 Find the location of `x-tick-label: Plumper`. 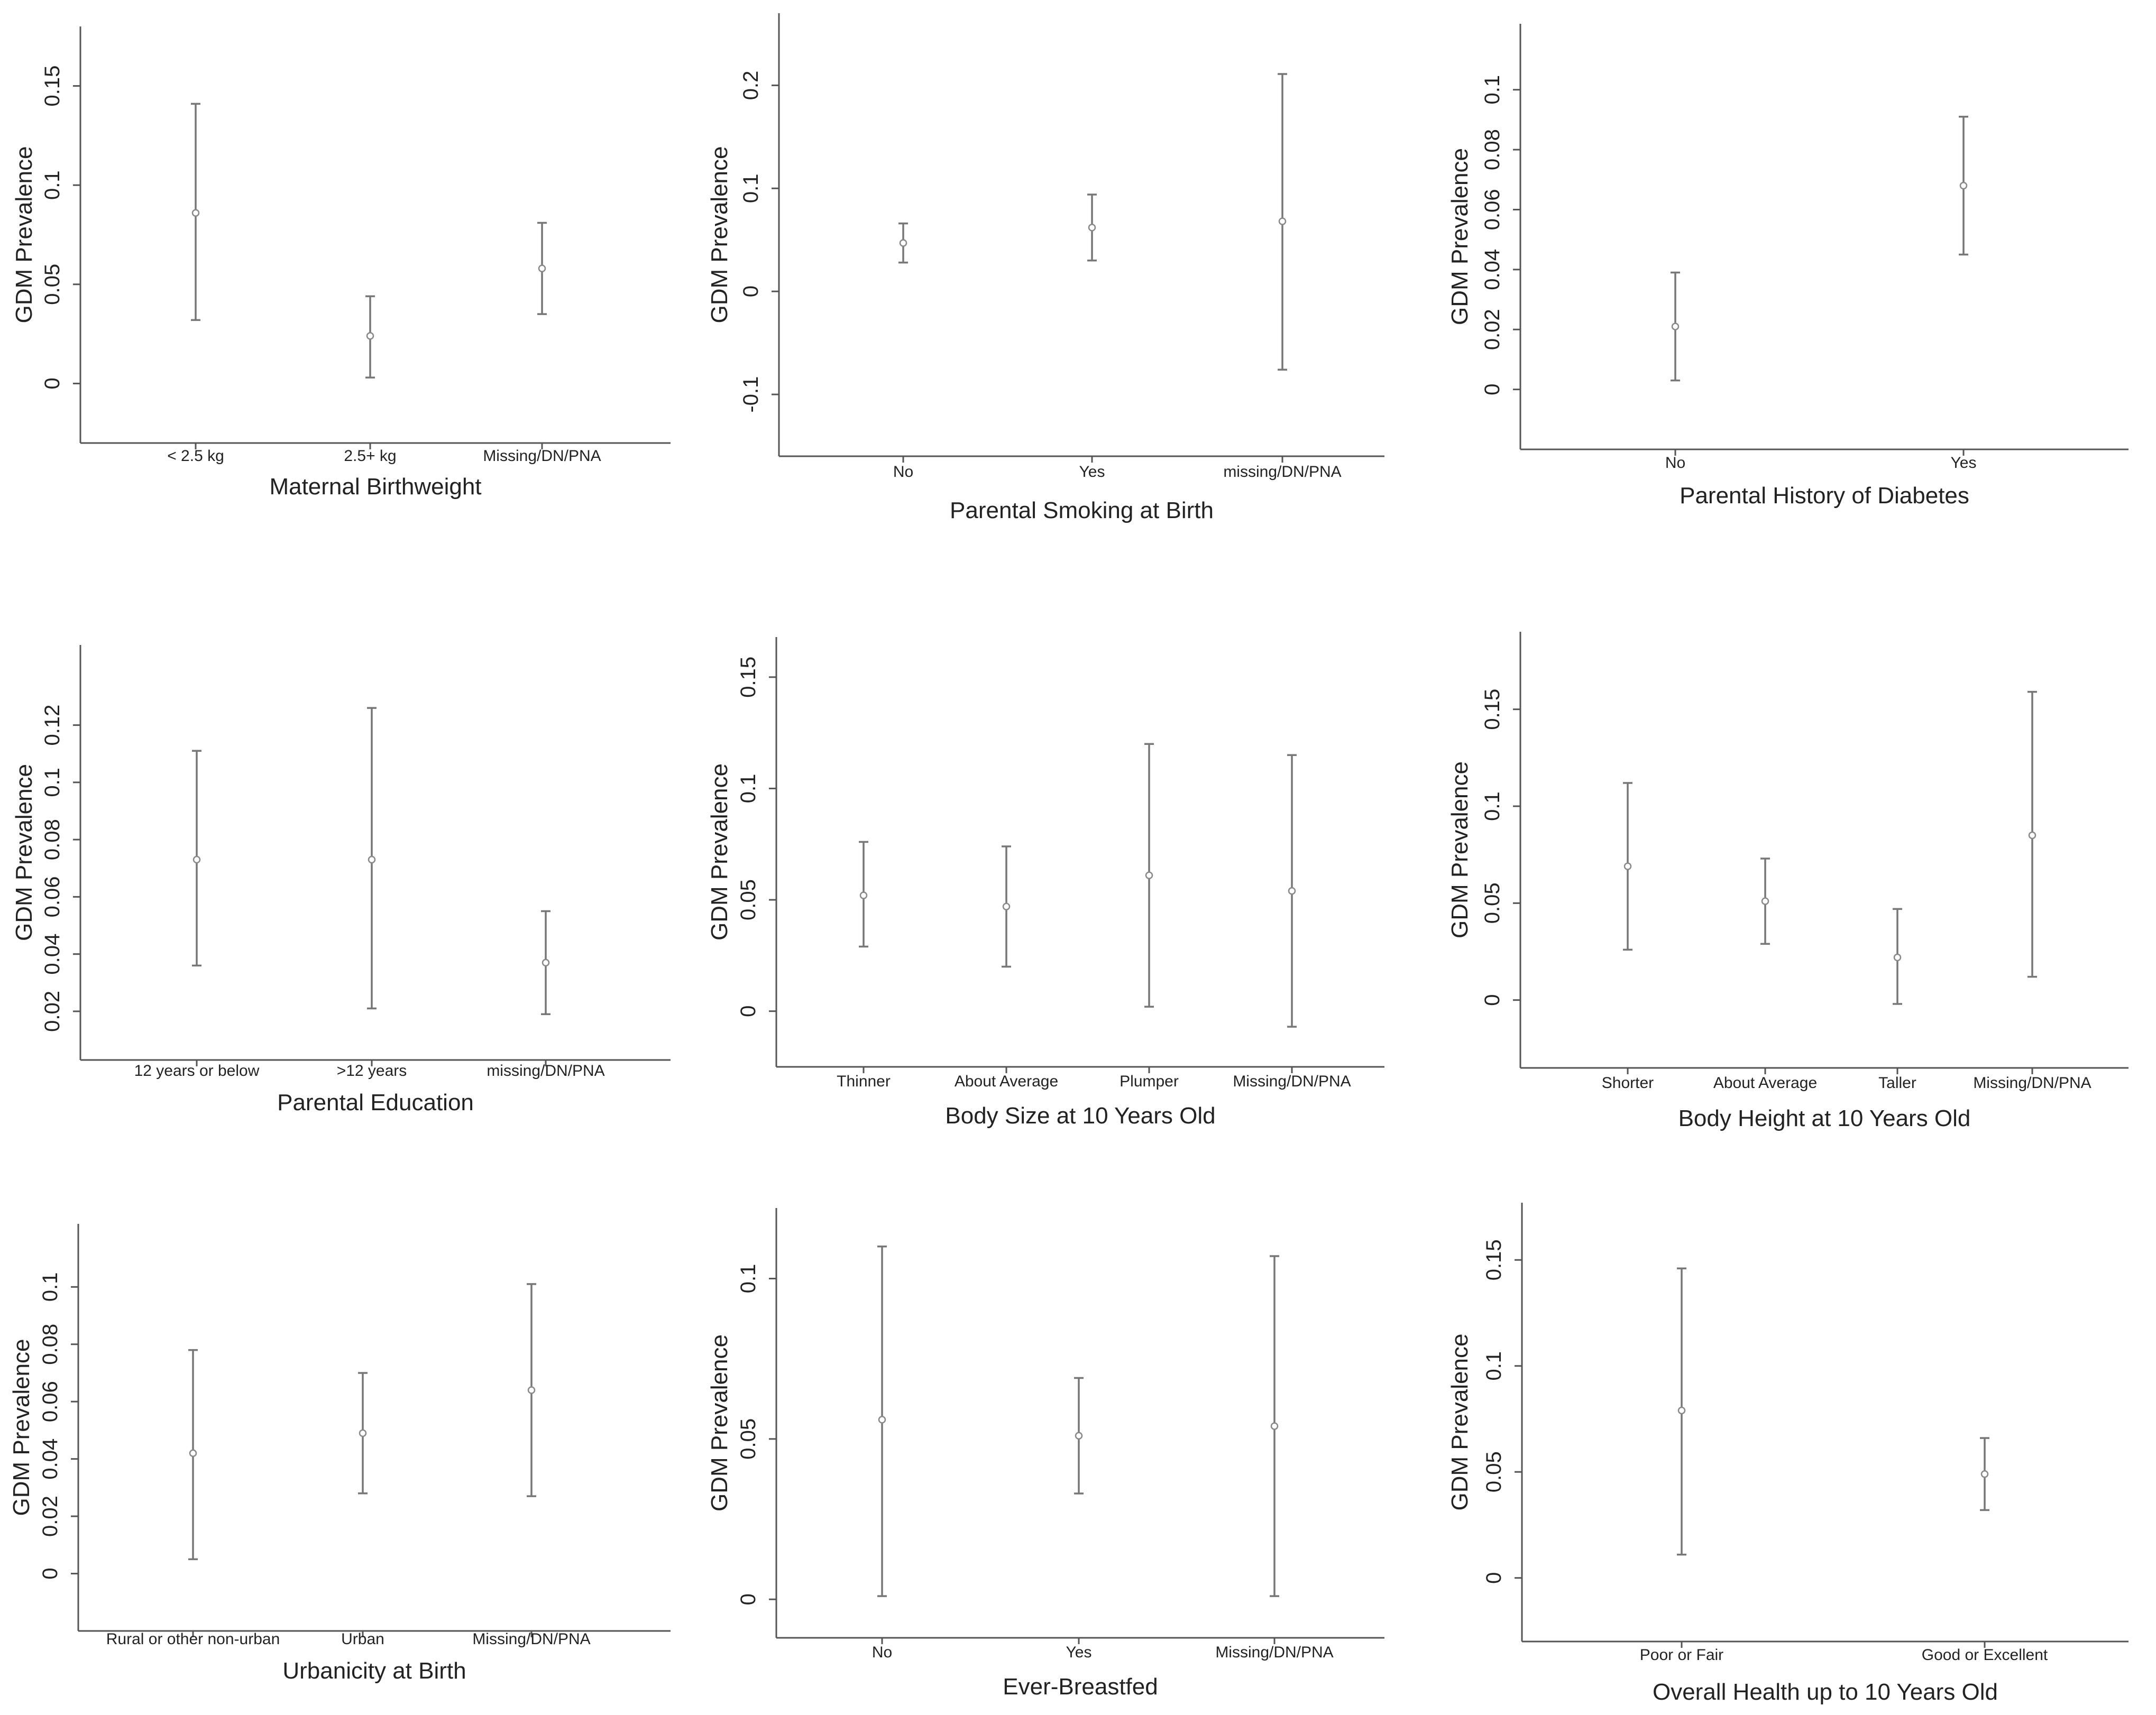

x-tick-label: Plumper is located at coordinates (1149, 1081).